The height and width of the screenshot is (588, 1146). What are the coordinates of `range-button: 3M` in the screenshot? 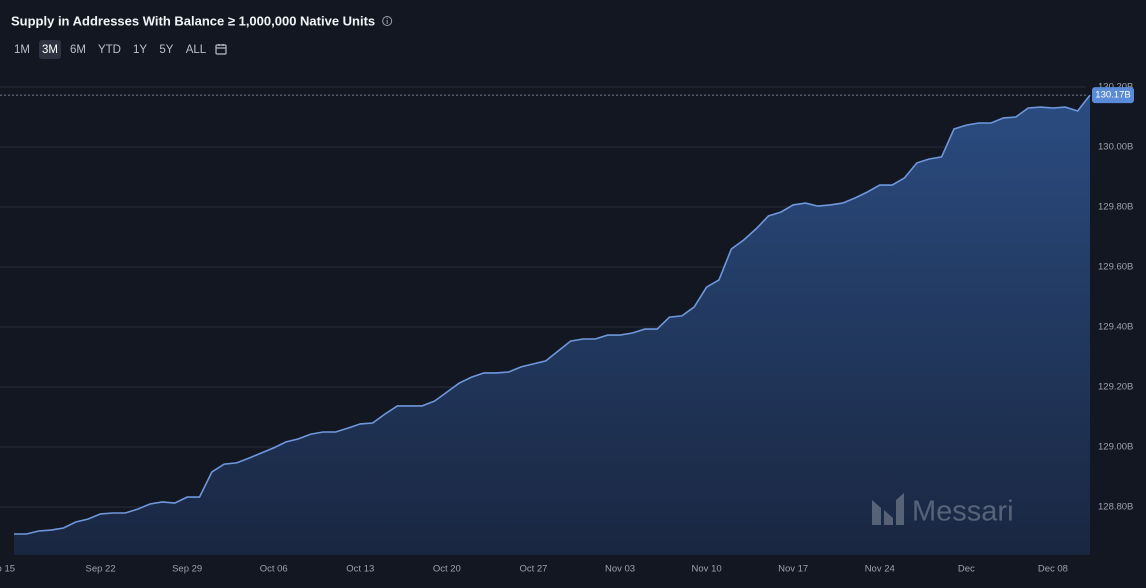 It's located at (49, 49).